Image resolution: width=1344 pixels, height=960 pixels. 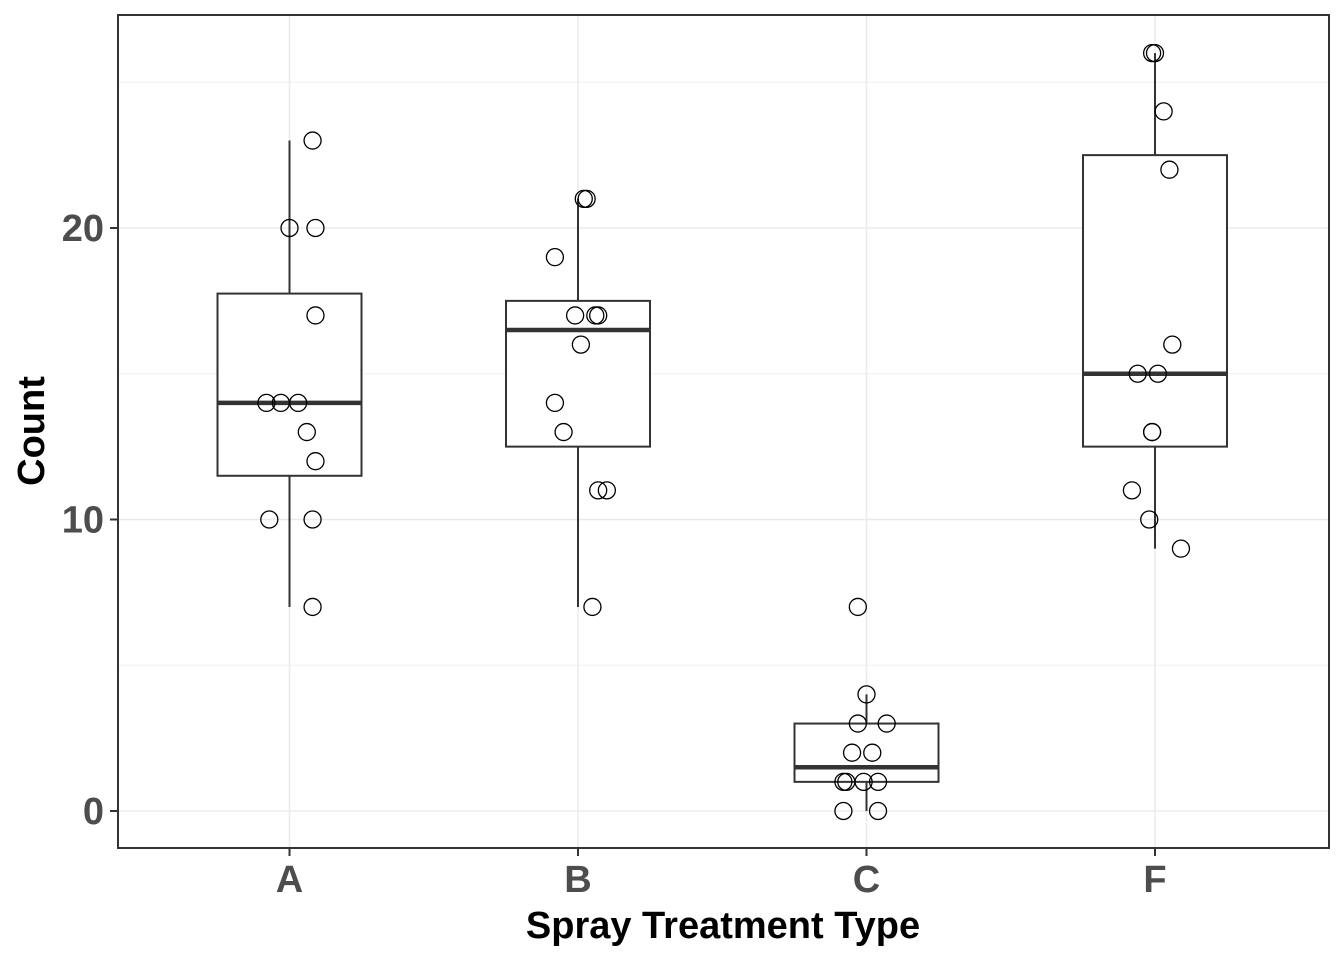 I want to click on y-axis-ticks: 0 10 20, so click(x=90, y=520).